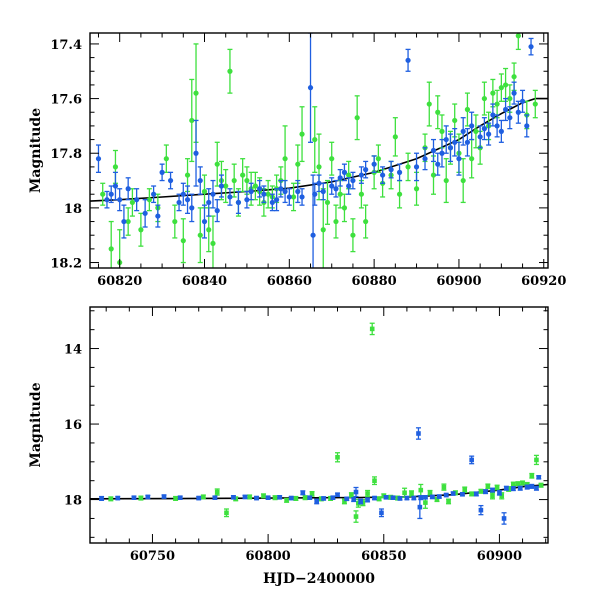 This screenshot has height=600, width=600. I want to click on y-axis-title: Magnitude, so click(36, 424).